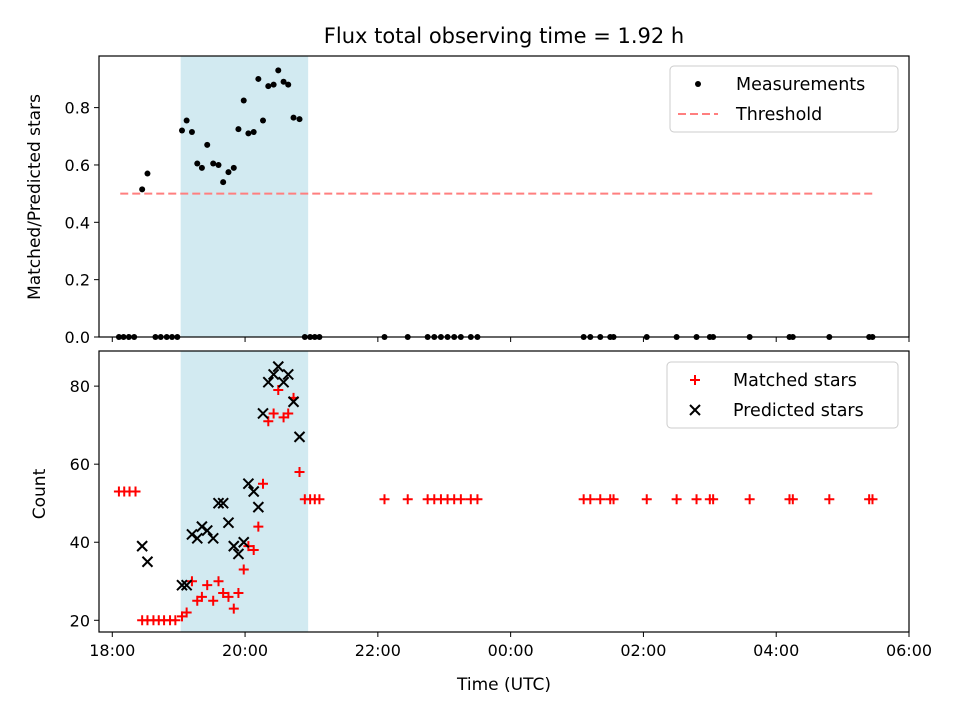 The image size is (960, 720). I want to click on top-y-axis-label: Matched/Predicted stars, so click(35, 197).